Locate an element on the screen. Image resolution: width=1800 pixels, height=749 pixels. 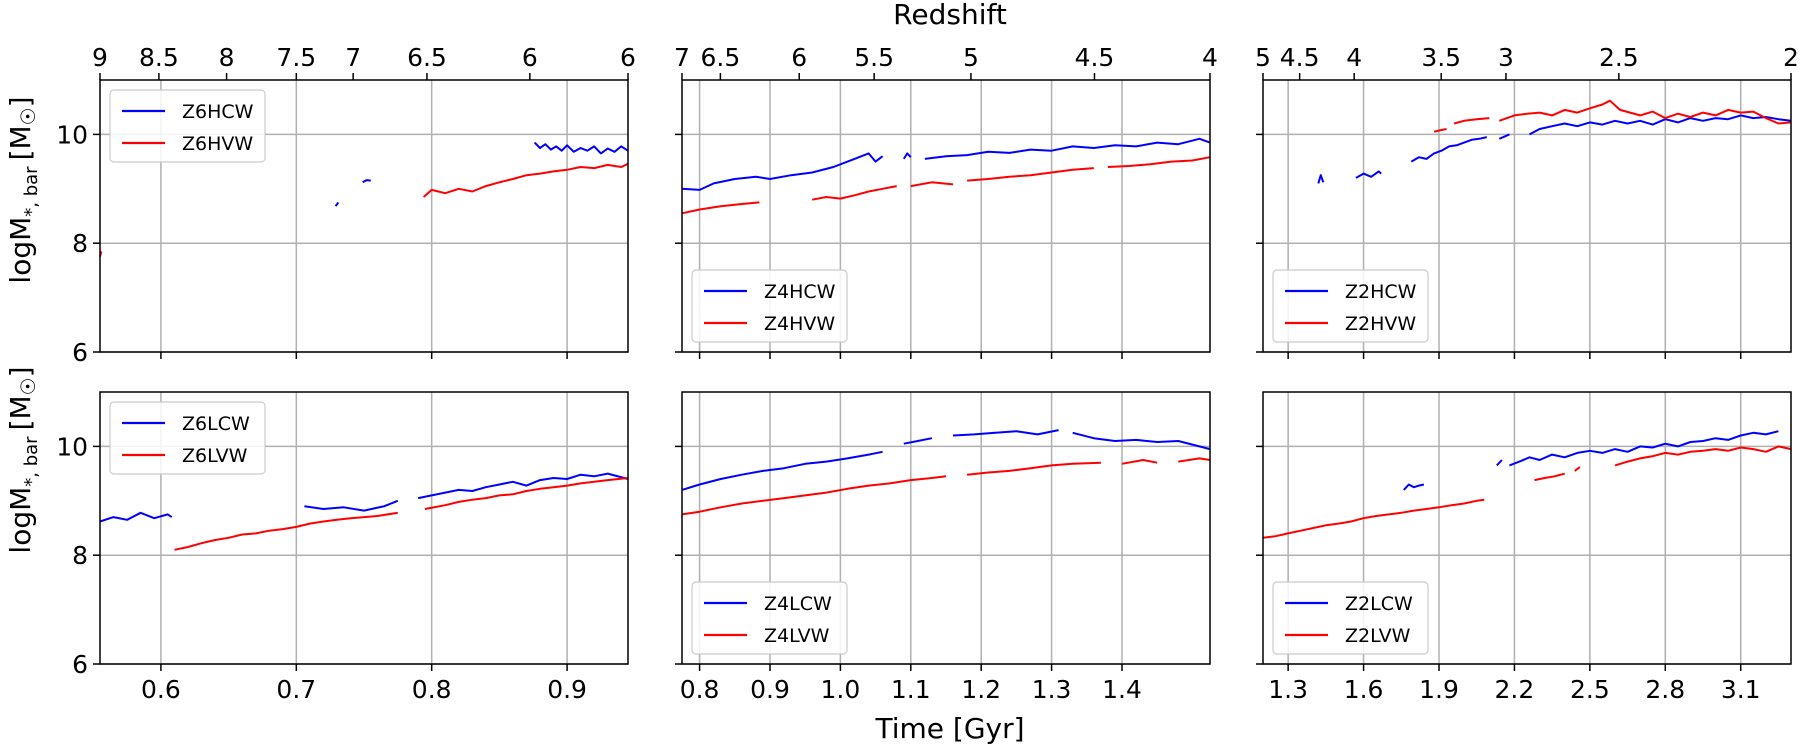
legend: Z4HCW Z4HVW is located at coordinates (769, 306).